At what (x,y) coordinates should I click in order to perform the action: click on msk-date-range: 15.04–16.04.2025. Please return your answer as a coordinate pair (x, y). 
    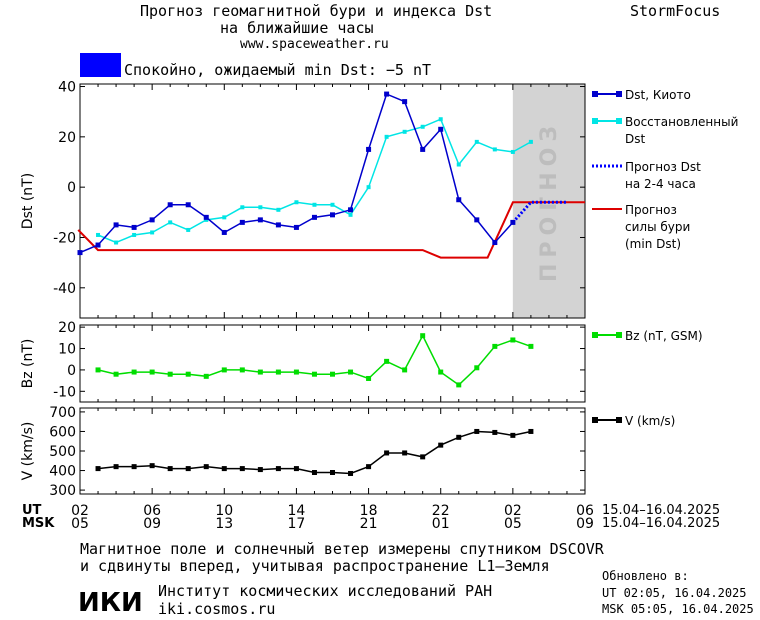
    Looking at the image, I should click on (661, 523).